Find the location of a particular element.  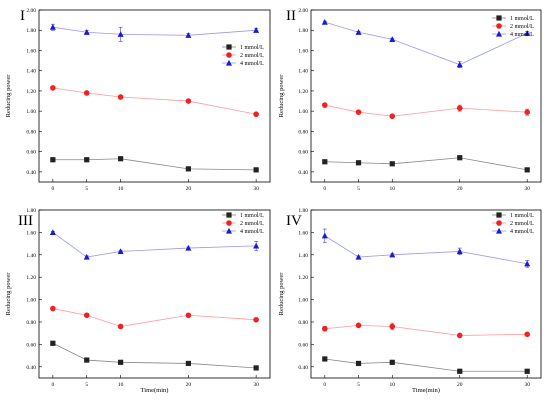

x-tick-label: 5 is located at coordinates (358, 385).